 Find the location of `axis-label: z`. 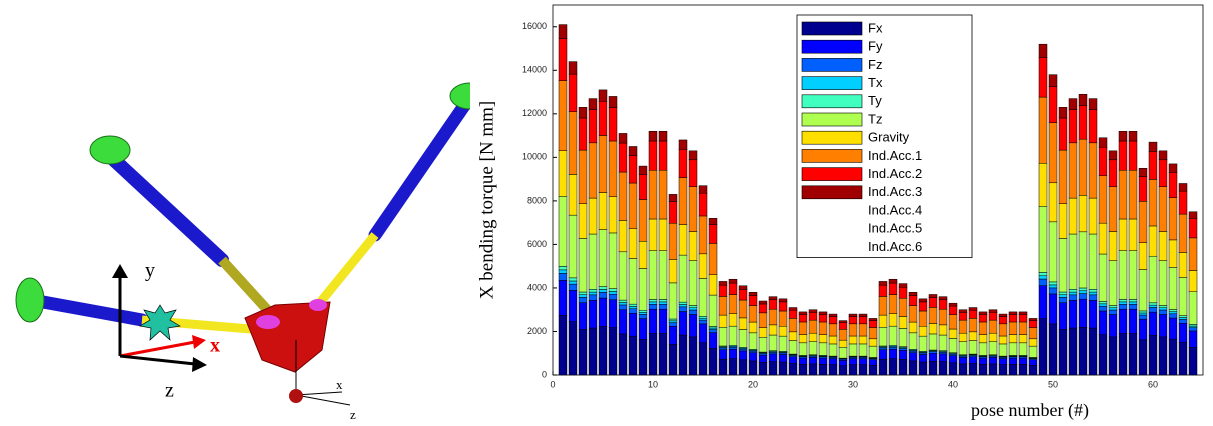

axis-label: z is located at coordinates (169, 391).